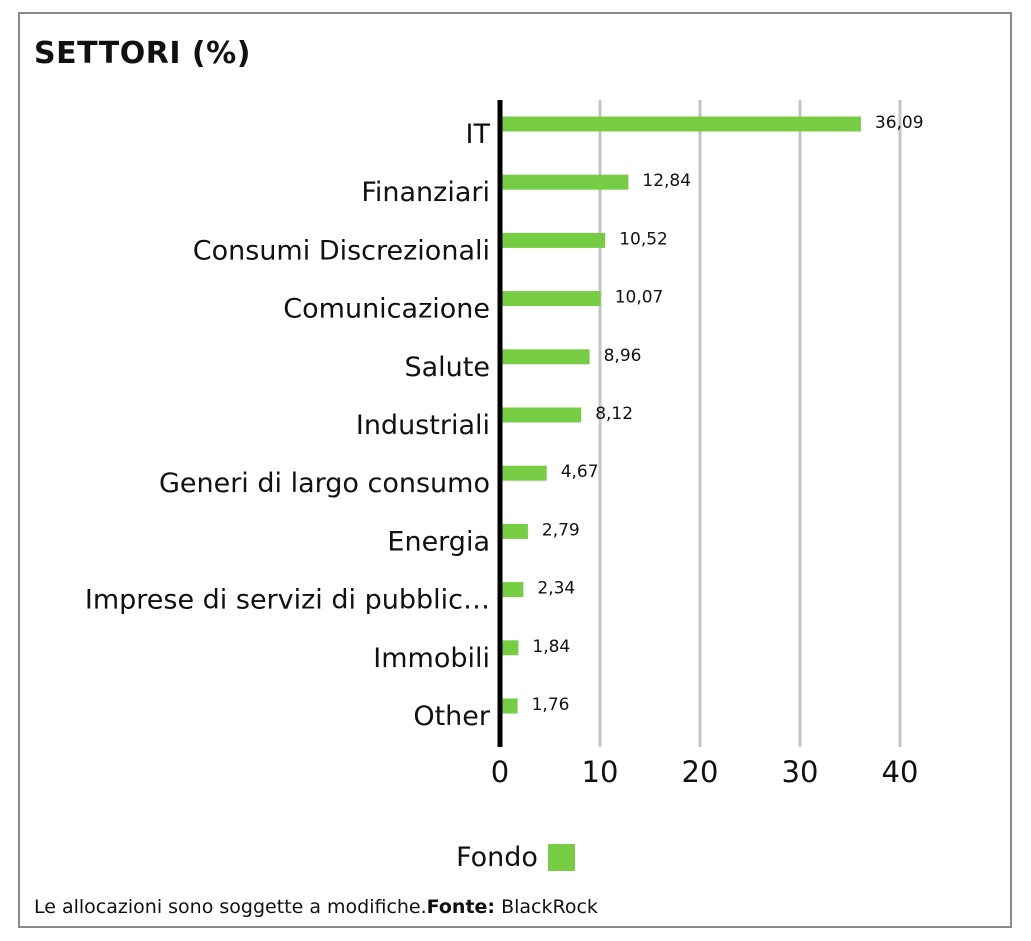 The width and height of the screenshot is (1031, 941). Describe the element at coordinates (448, 367) in the screenshot. I see `category-label: Salute` at that location.